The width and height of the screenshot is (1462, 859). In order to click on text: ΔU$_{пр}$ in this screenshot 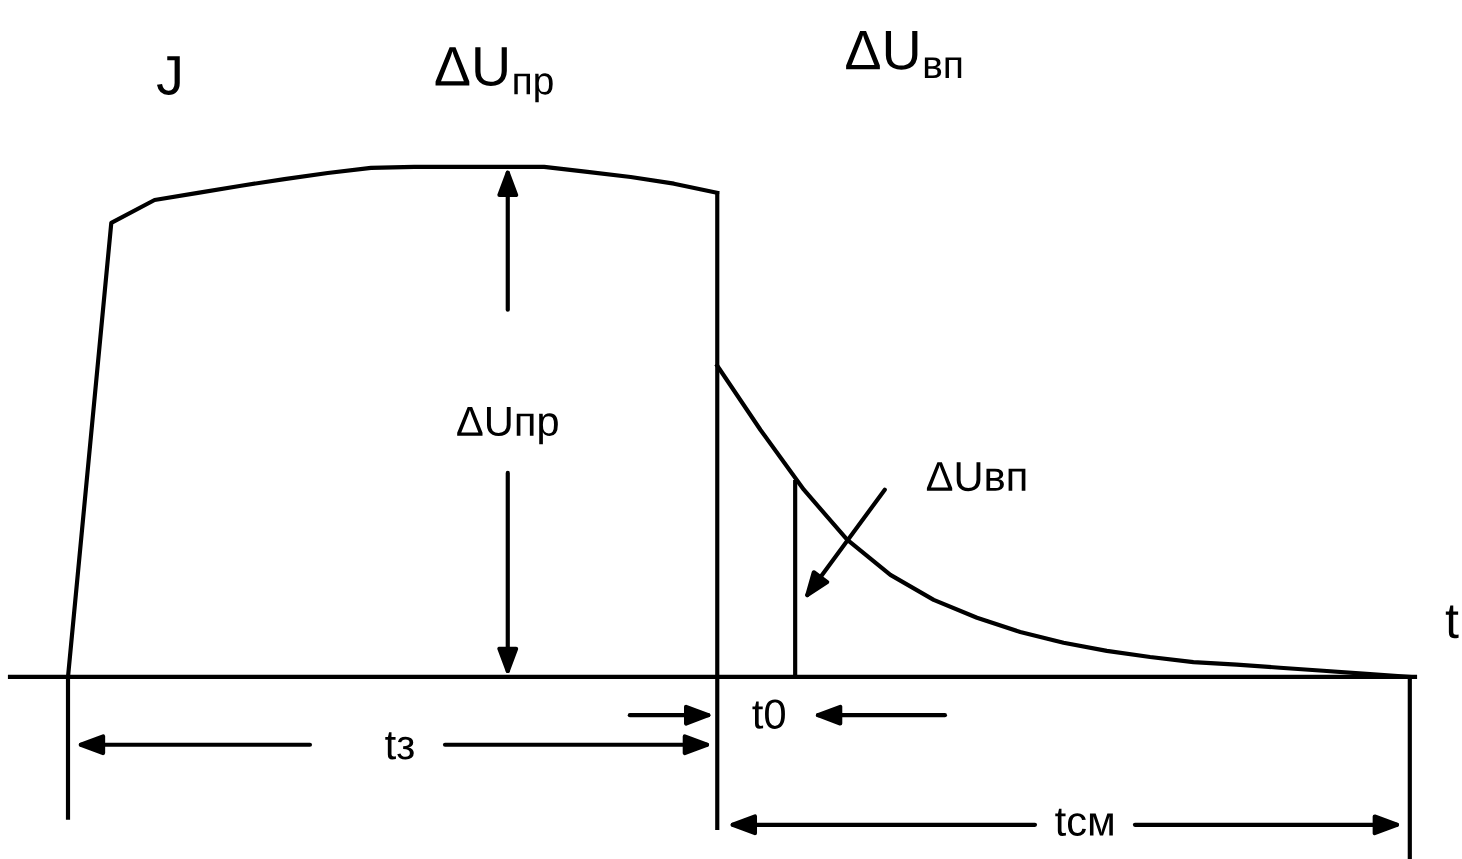, I will do `click(494, 75)`.